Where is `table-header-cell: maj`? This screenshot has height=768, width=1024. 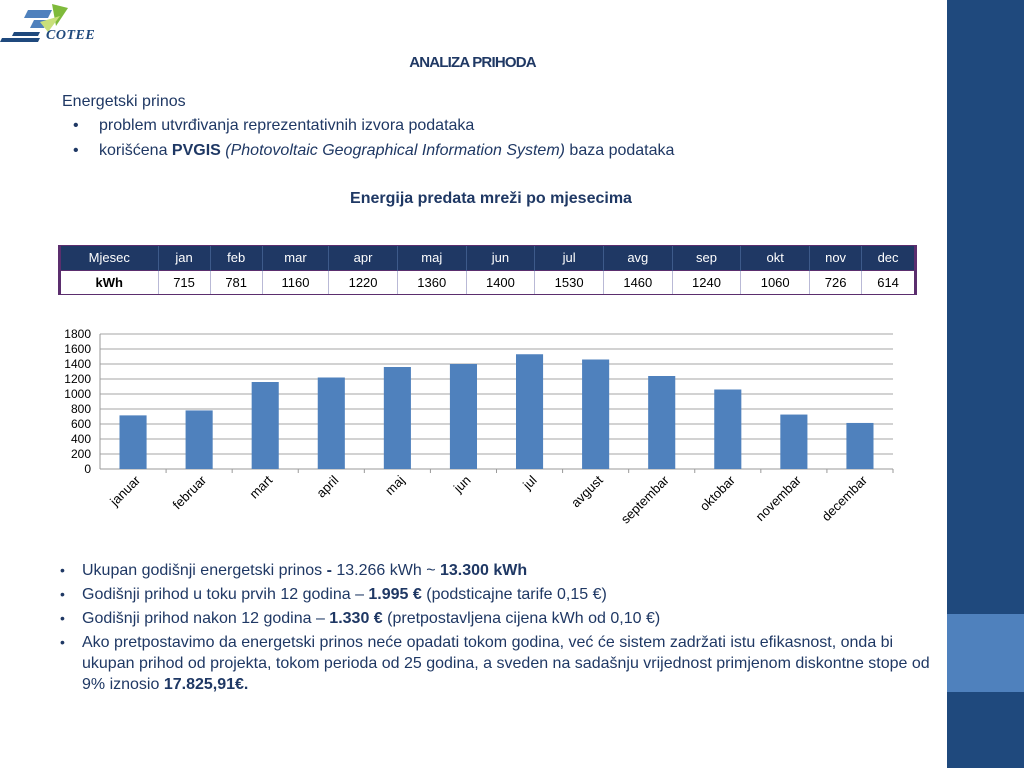
table-header-cell: maj is located at coordinates (432, 258).